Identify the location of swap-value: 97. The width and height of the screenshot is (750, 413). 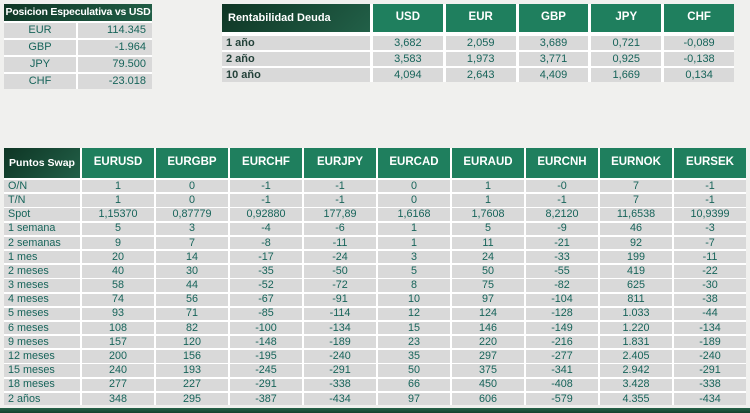
(414, 399).